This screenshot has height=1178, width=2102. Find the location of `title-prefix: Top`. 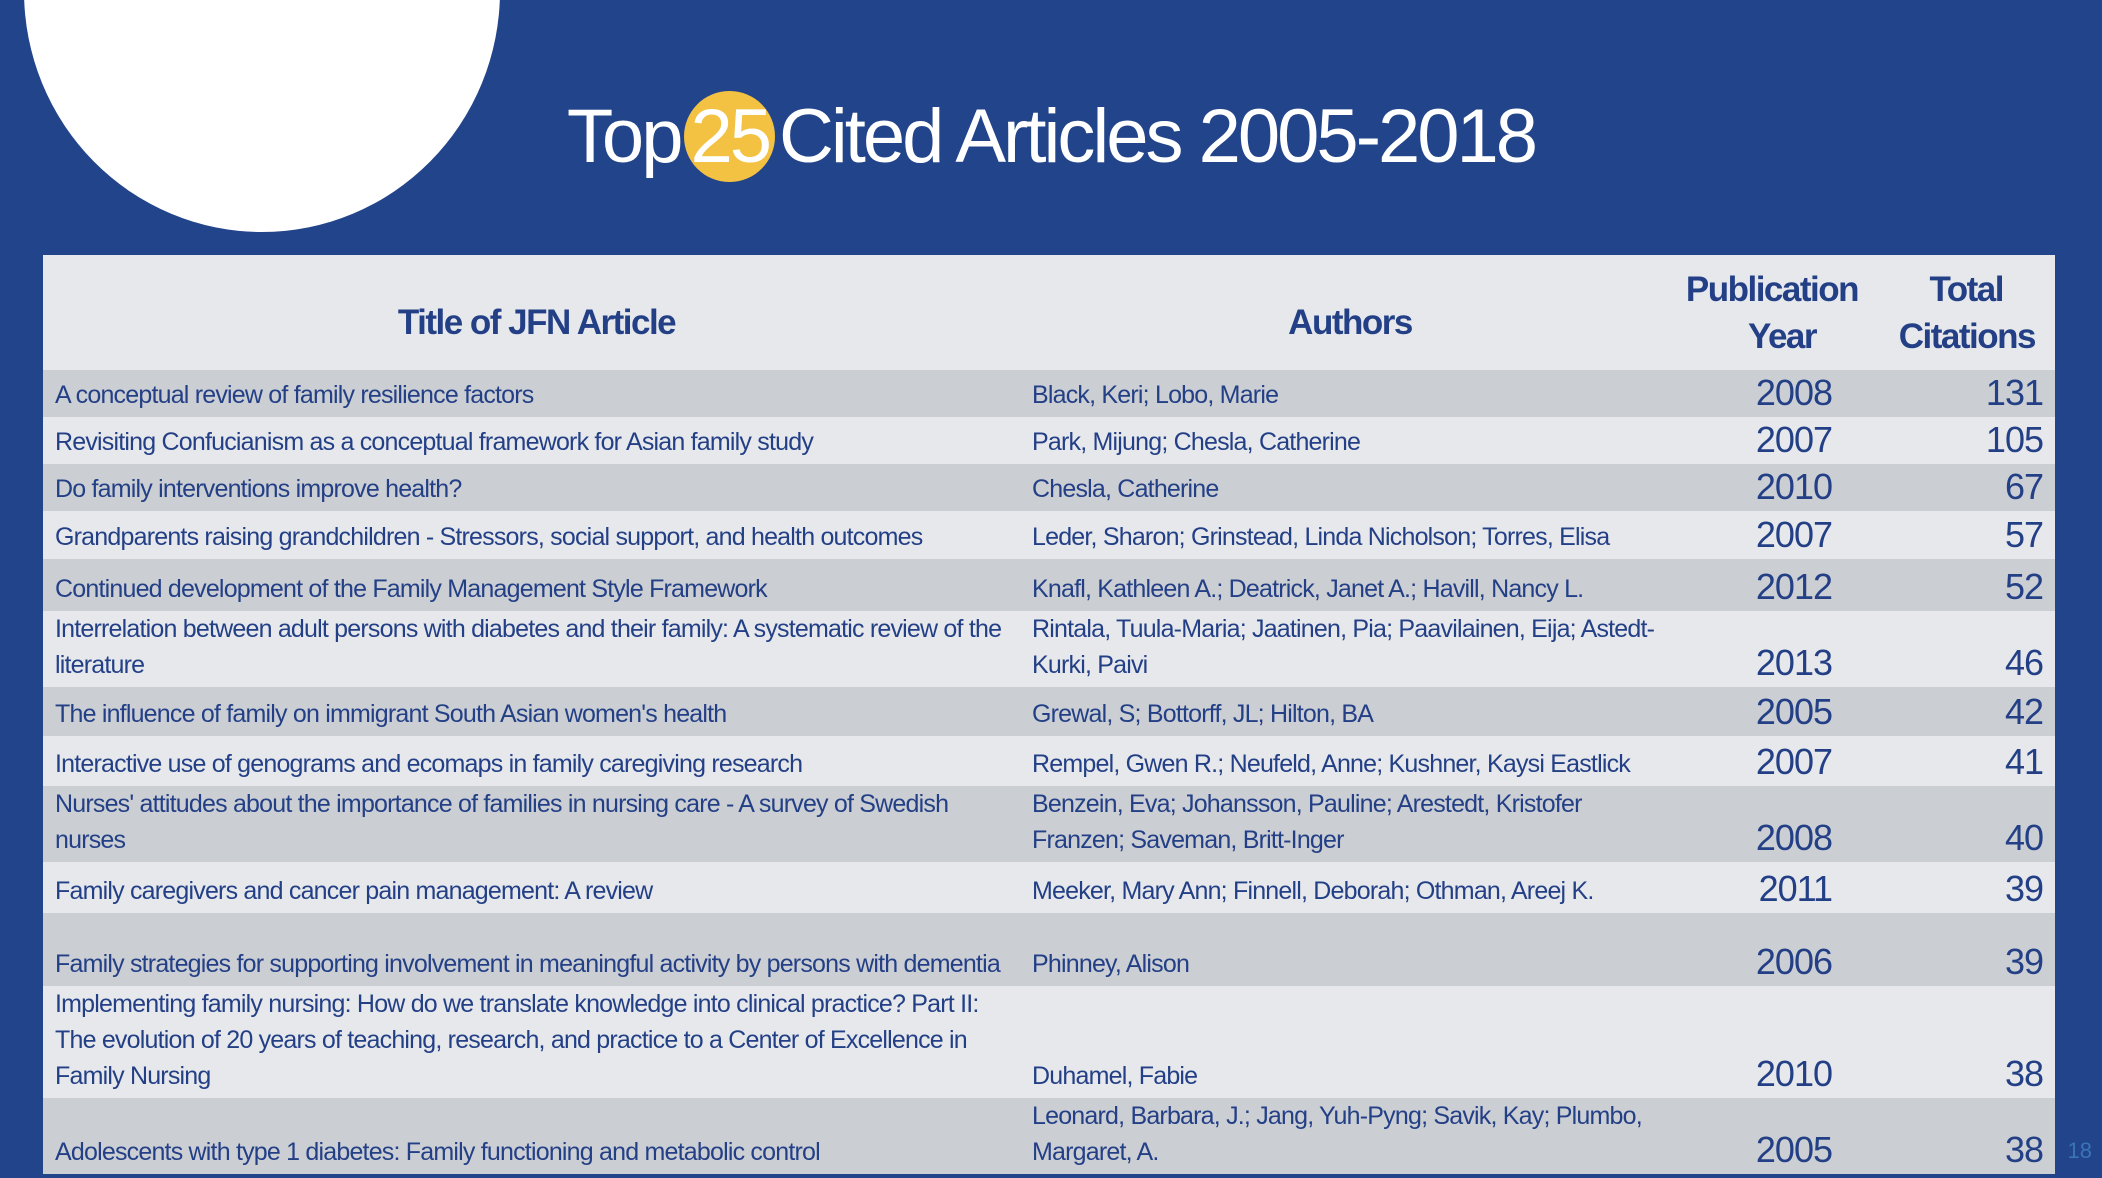

title-prefix: Top is located at coordinates (625, 136).